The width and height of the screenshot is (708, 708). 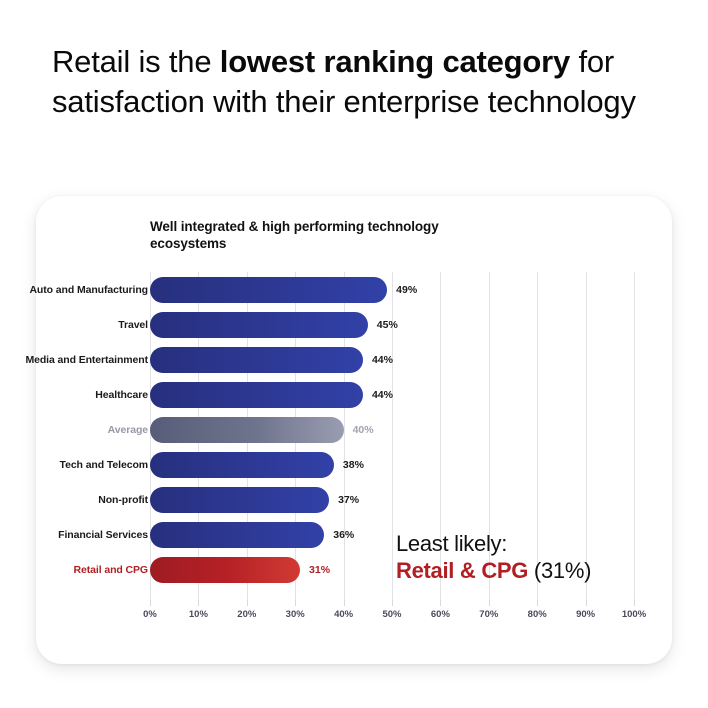 What do you see at coordinates (586, 614) in the screenshot?
I see `x-tick-label: 90%` at bounding box center [586, 614].